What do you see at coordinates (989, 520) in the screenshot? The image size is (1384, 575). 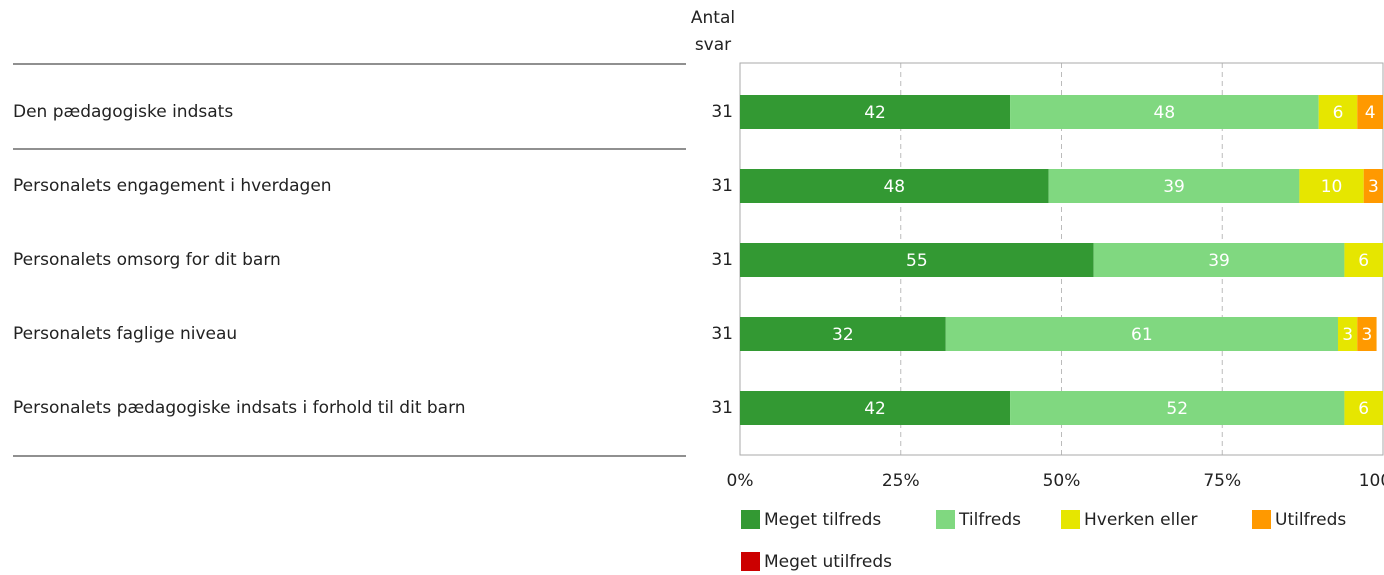 I see `legend-label: Tilfreds` at bounding box center [989, 520].